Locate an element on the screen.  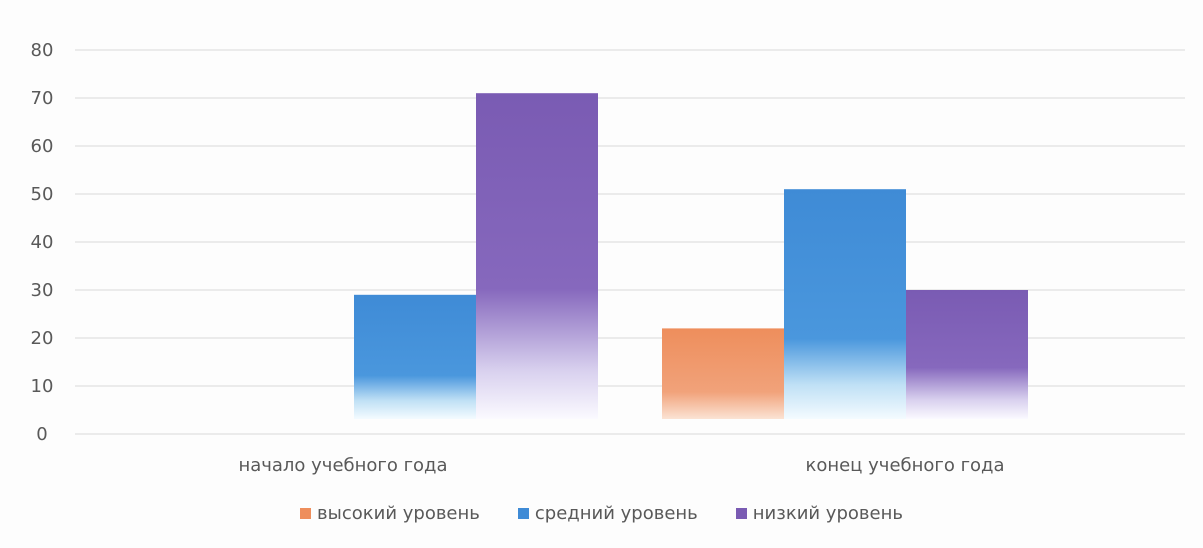
legend-label: высокий уровень is located at coordinates (398, 513).